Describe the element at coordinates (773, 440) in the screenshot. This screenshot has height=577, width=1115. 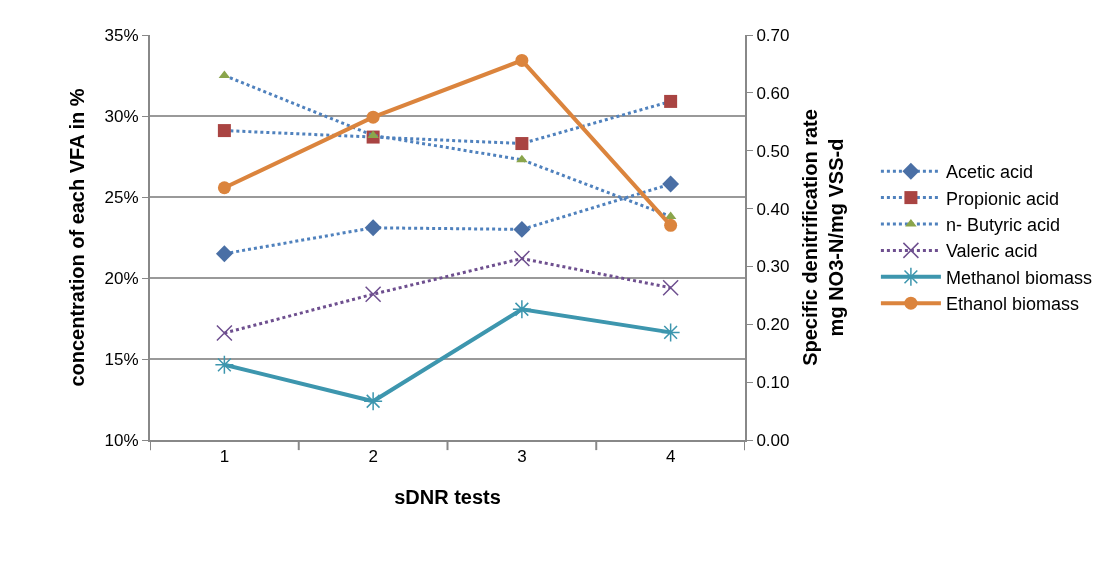
I see `y2-tick-label: 0.00` at that location.